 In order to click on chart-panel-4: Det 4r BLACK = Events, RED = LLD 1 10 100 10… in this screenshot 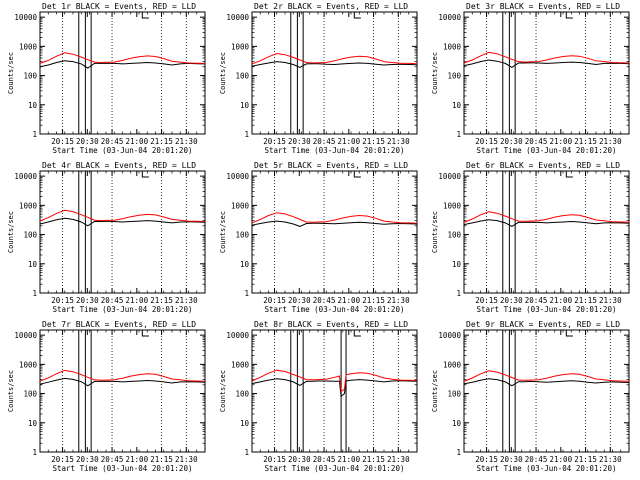, I will do `click(106, 237)`.